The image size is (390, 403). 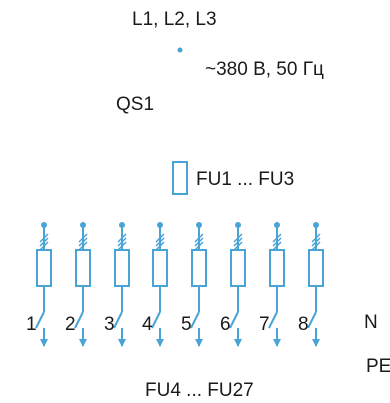 I want to click on branch-circuit-8: 8, so click(x=311, y=284).